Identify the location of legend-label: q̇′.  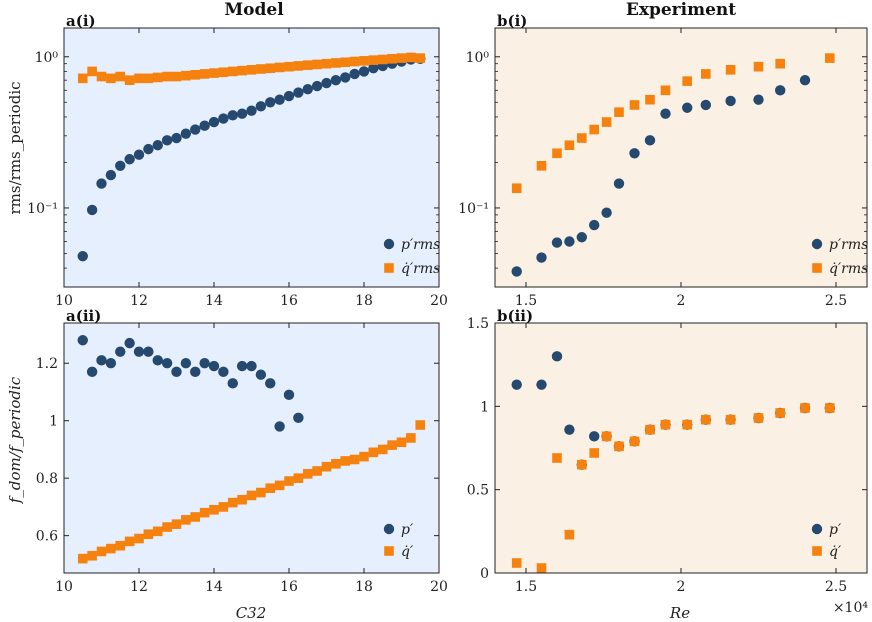
(835, 552).